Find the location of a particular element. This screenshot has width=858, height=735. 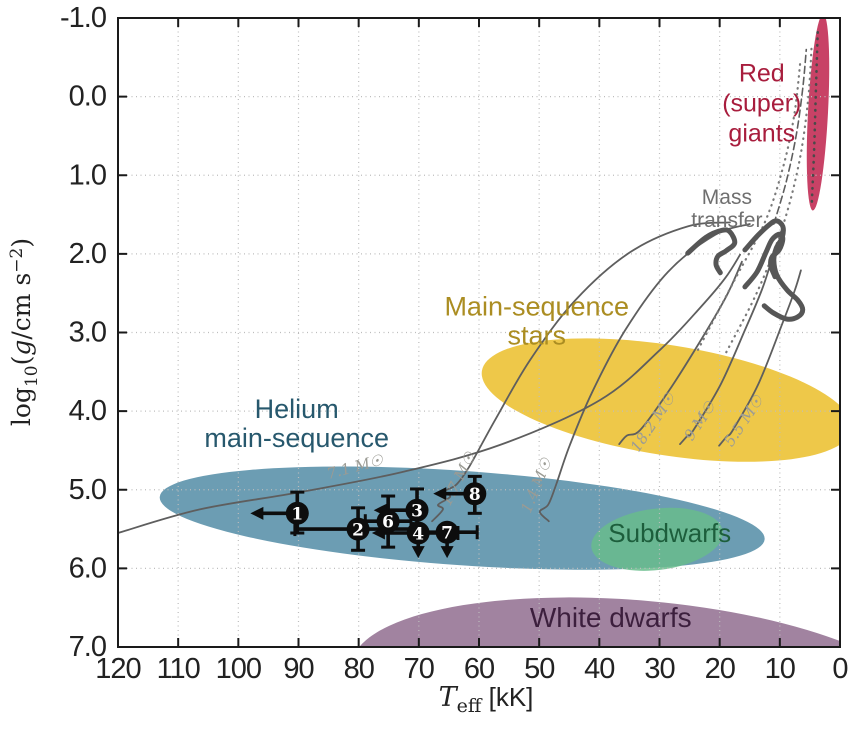

y-tick-label-3.0: 3.0 is located at coordinates (87, 333).